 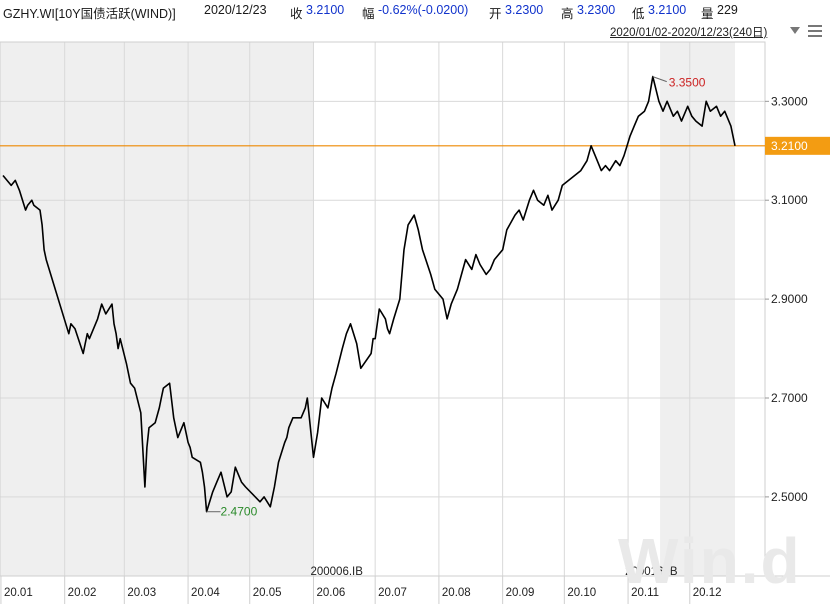 I want to click on close-label: 收, so click(x=296, y=14).